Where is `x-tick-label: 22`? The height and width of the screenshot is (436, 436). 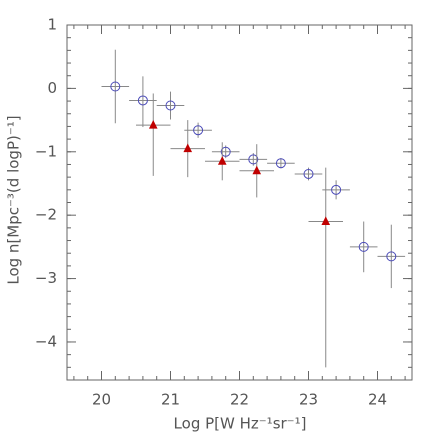 x-tick-label: 22 is located at coordinates (239, 400).